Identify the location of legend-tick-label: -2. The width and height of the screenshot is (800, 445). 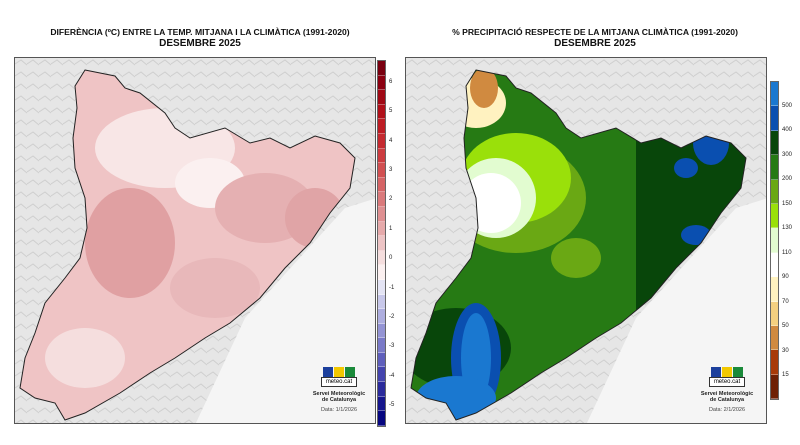
(392, 316).